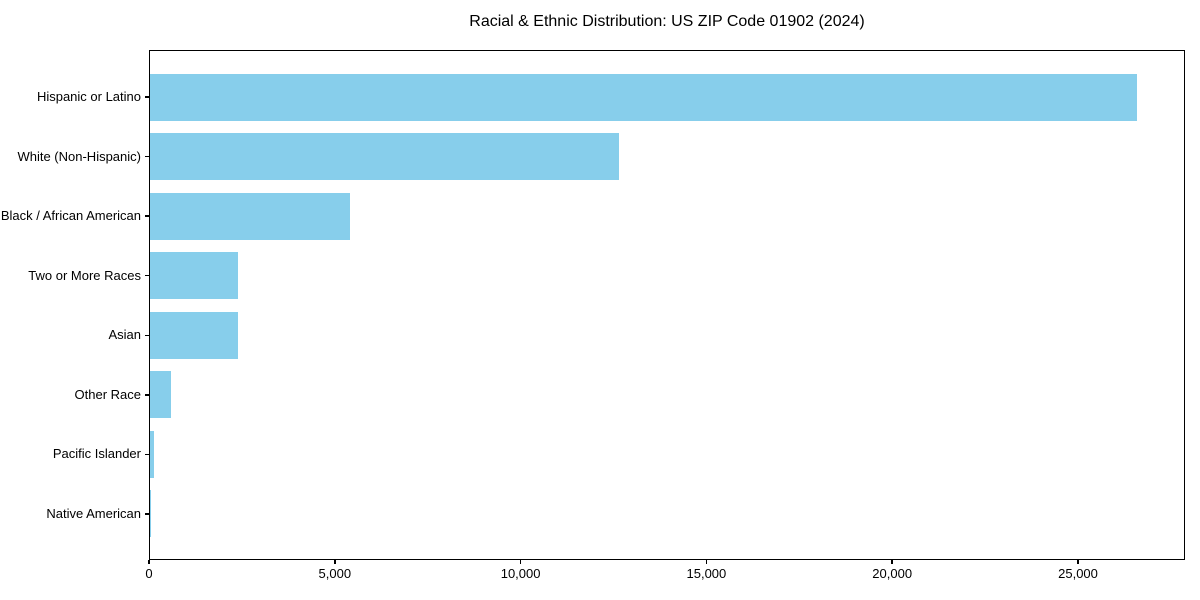 The width and height of the screenshot is (1200, 600). Describe the element at coordinates (70, 216) in the screenshot. I see `y-tick-label: Black / African American` at that location.